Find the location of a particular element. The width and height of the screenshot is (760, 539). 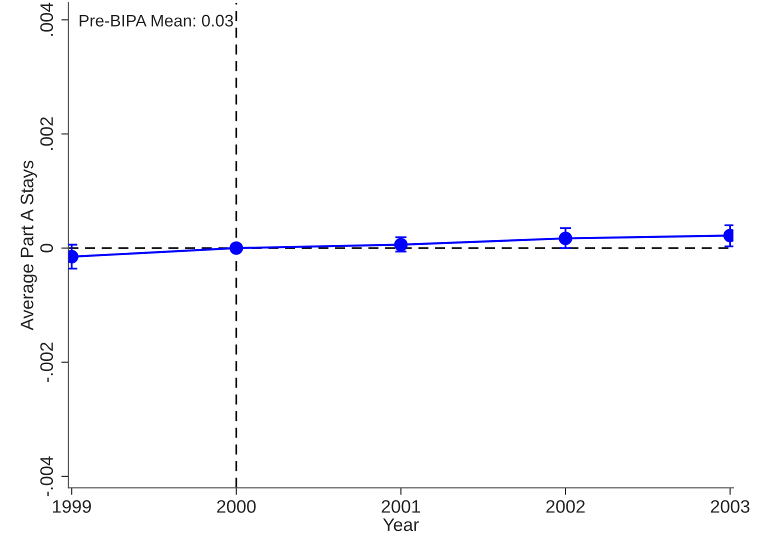

annotation: Pre-BIPA Mean: 0.03 is located at coordinates (156, 20).